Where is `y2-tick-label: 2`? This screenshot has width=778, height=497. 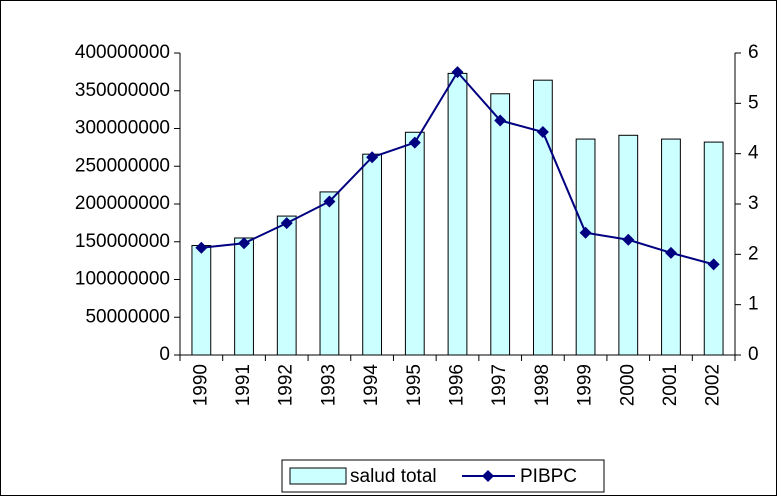 y2-tick-label: 2 is located at coordinates (753, 253).